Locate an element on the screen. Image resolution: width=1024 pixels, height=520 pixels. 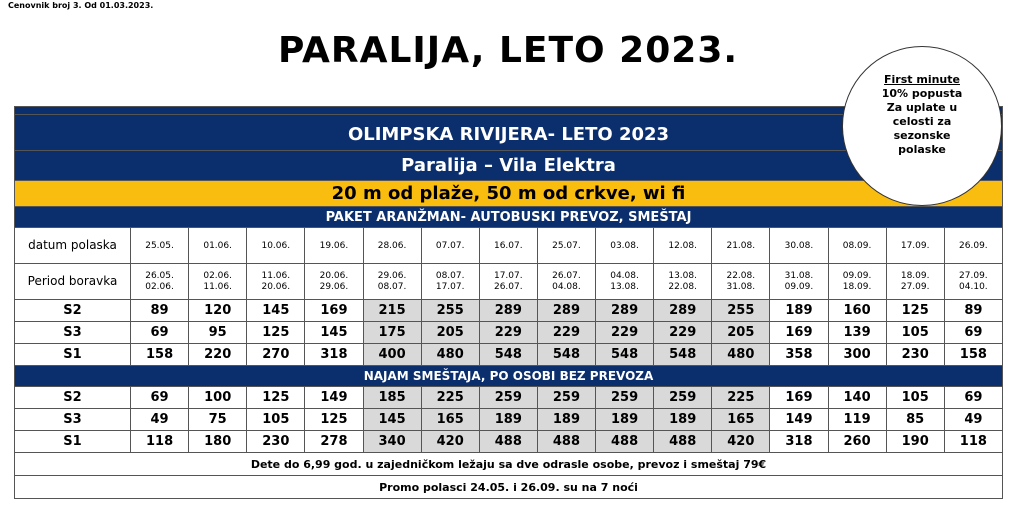
period-to: 02.06. is located at coordinates (159, 286).